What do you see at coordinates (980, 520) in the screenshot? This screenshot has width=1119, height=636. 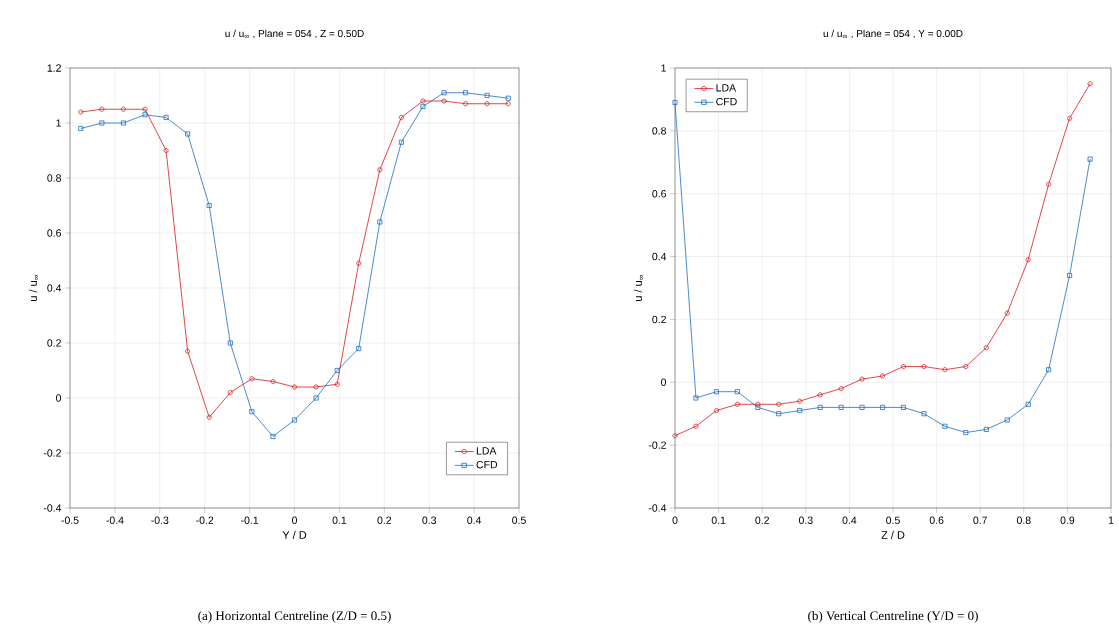 I see `x-tick-label: 0.7` at bounding box center [980, 520].